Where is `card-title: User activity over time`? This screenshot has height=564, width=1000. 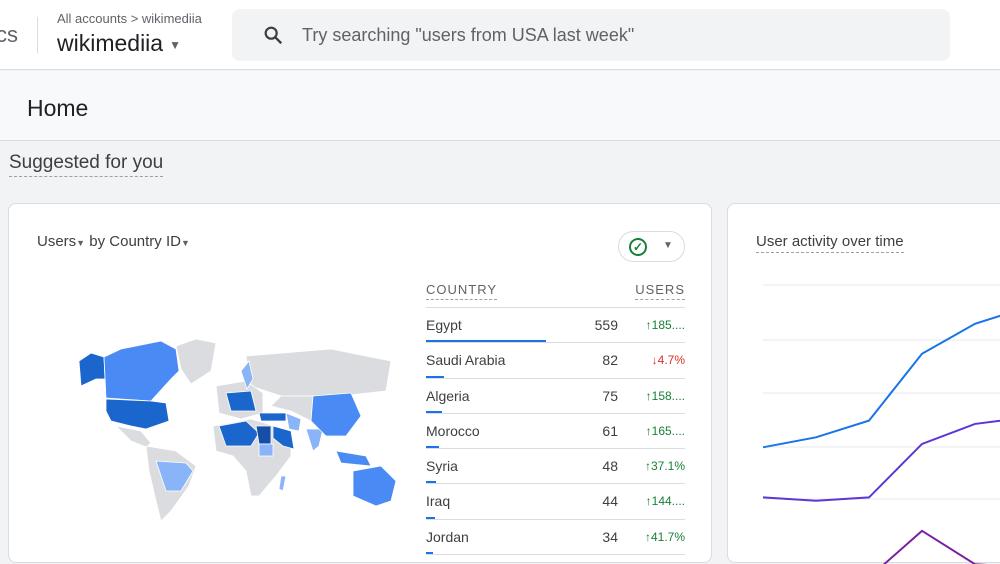
card-title: User activity over time is located at coordinates (830, 243).